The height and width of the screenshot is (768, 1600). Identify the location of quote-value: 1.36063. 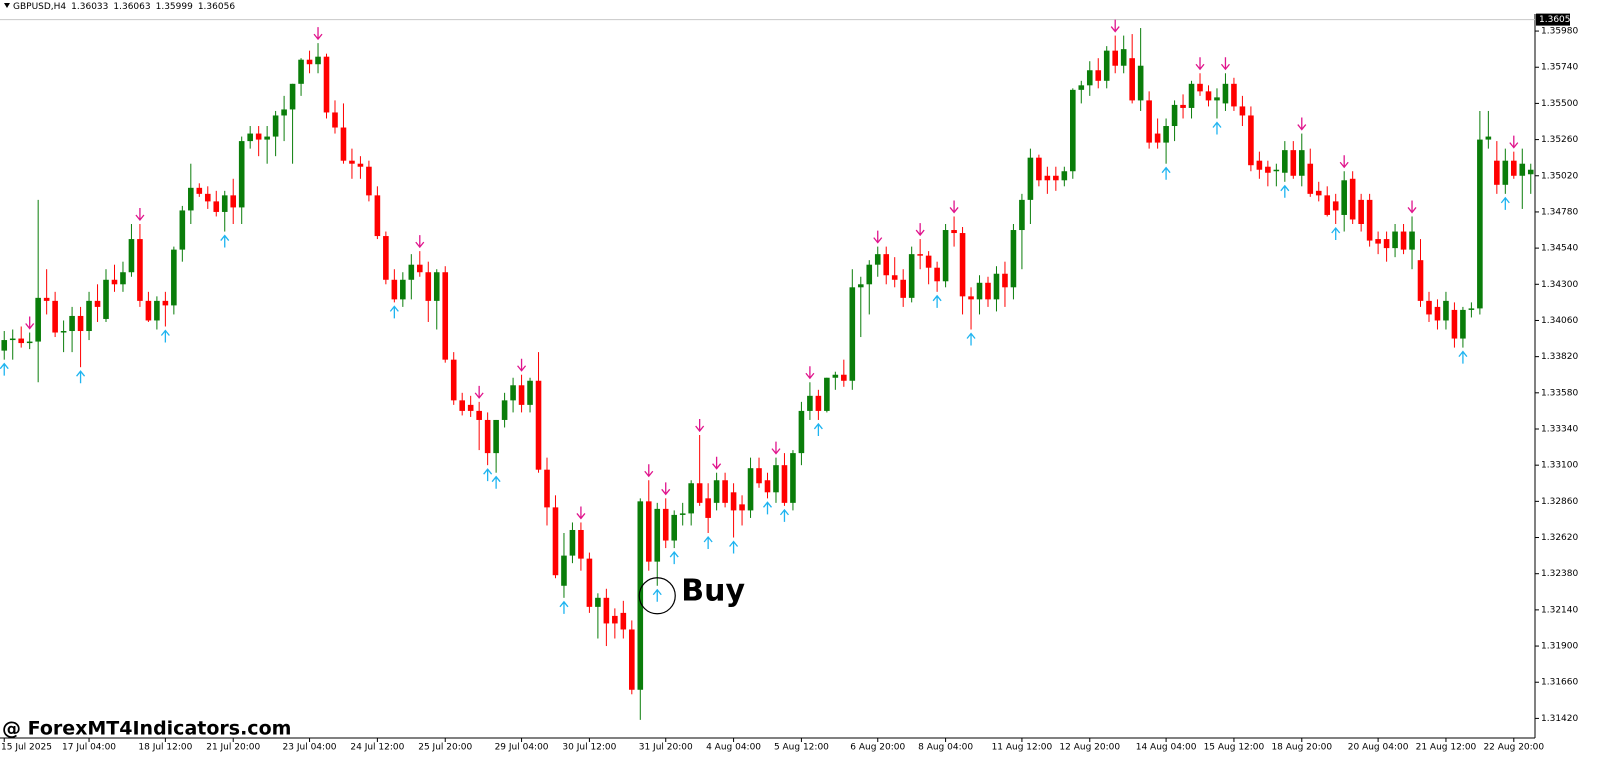
(131, 7).